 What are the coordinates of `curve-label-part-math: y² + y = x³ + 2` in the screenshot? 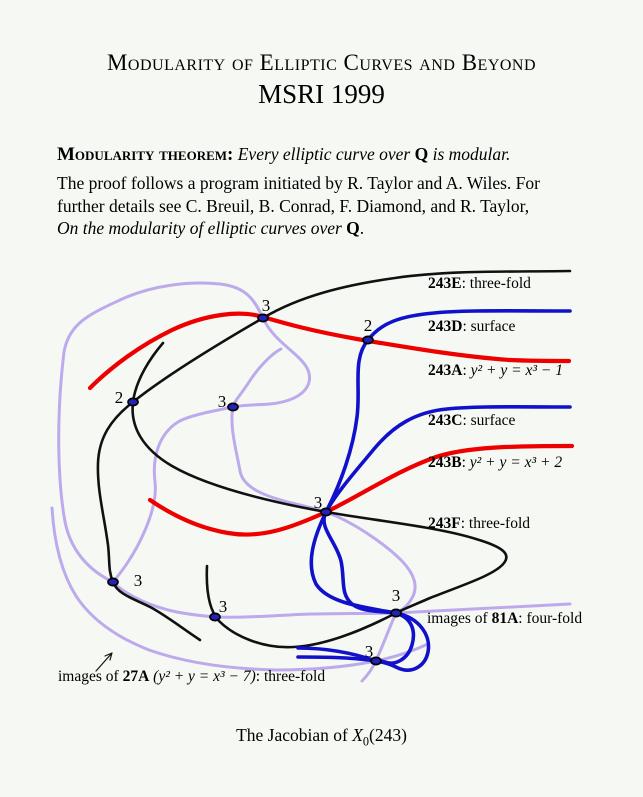 It's located at (516, 462).